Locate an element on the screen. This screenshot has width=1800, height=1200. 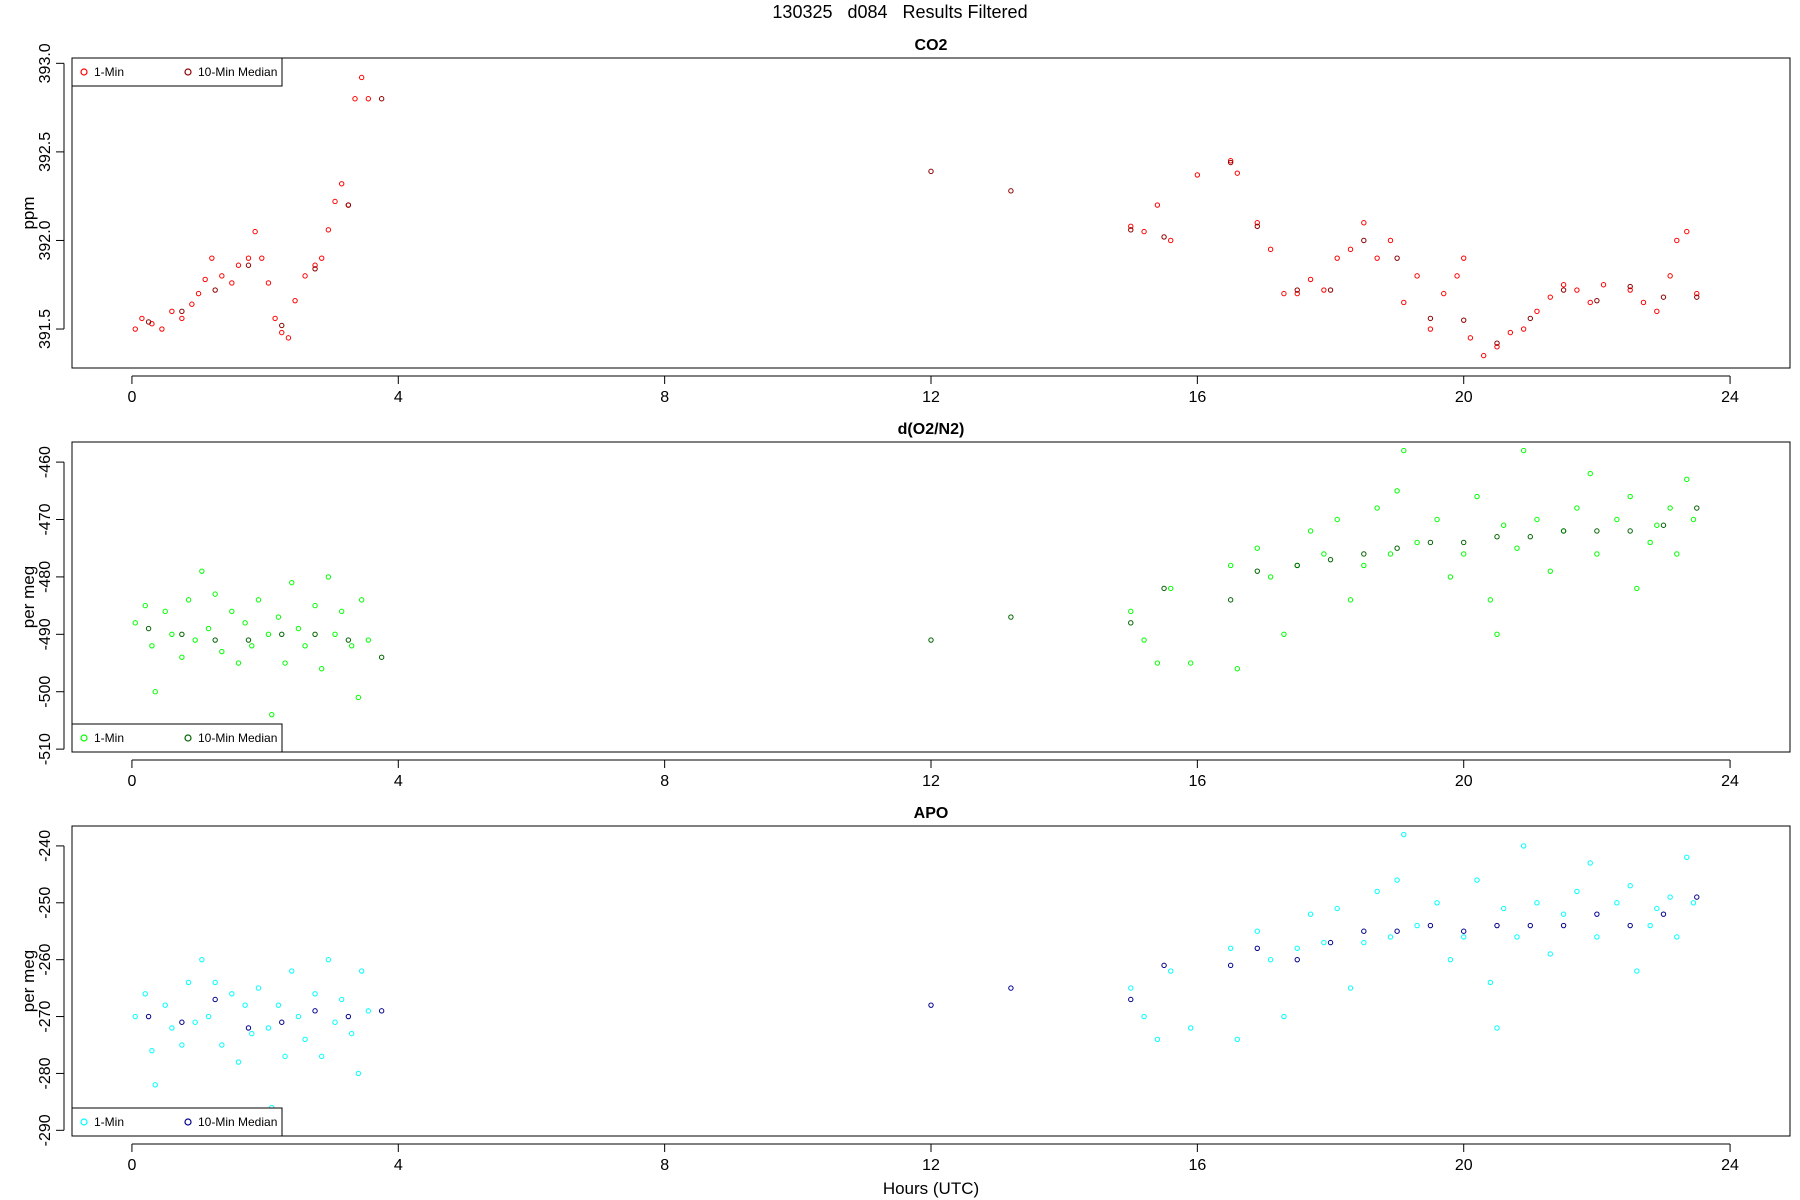
co2-y-tick-label-1: 392.0 is located at coordinates (45, 240).